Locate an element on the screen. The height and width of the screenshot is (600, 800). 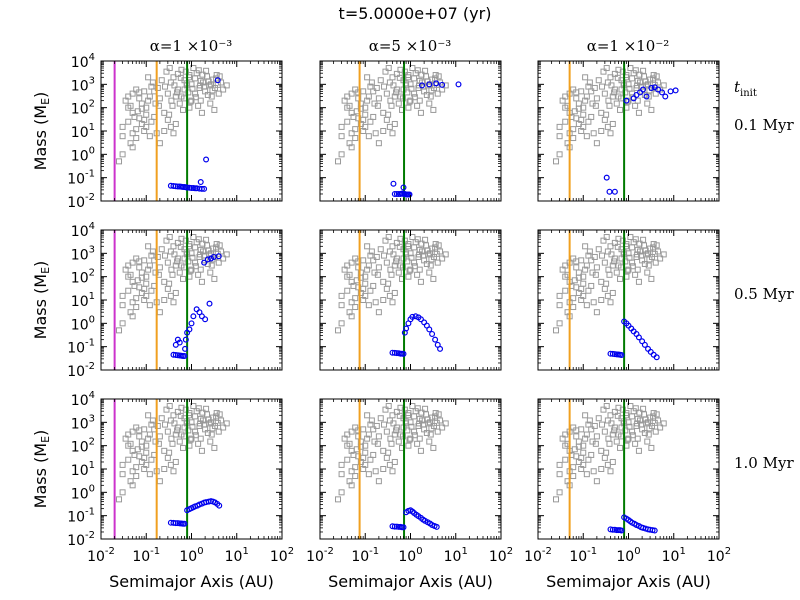
y-axis-label-sub: E is located at coordinates (45, 270).